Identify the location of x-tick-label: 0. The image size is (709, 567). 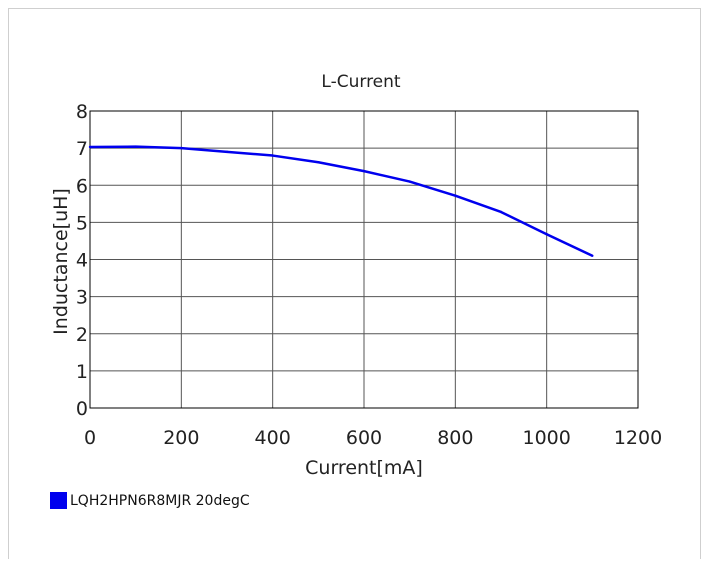
(90, 438).